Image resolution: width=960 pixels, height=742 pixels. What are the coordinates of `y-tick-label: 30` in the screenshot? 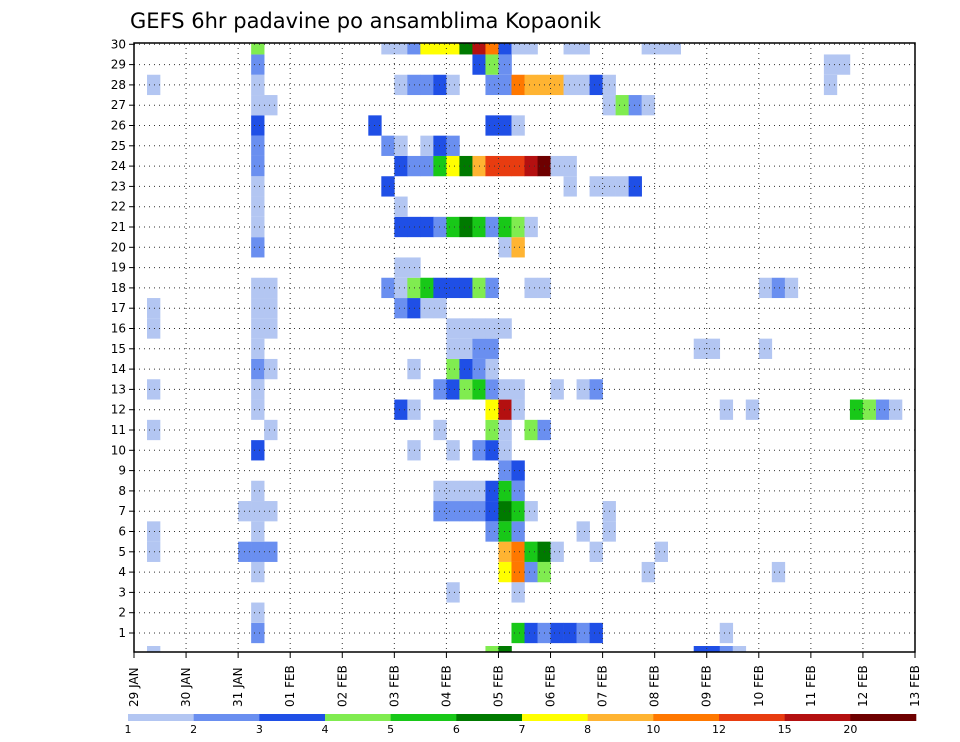 It's located at (118, 44).